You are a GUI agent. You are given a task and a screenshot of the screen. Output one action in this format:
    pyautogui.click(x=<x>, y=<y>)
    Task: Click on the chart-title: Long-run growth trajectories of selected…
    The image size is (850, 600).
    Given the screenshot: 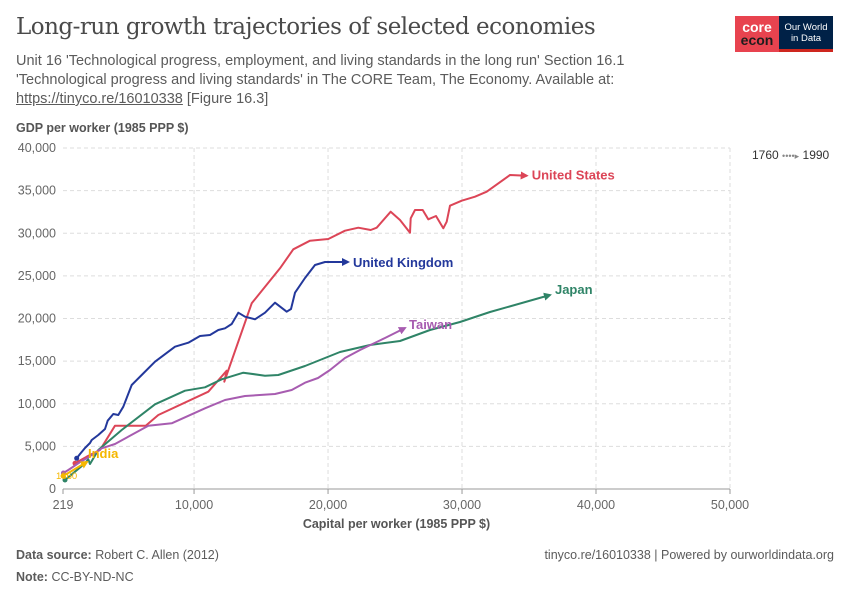 What is the action you would take?
    pyautogui.click(x=306, y=27)
    